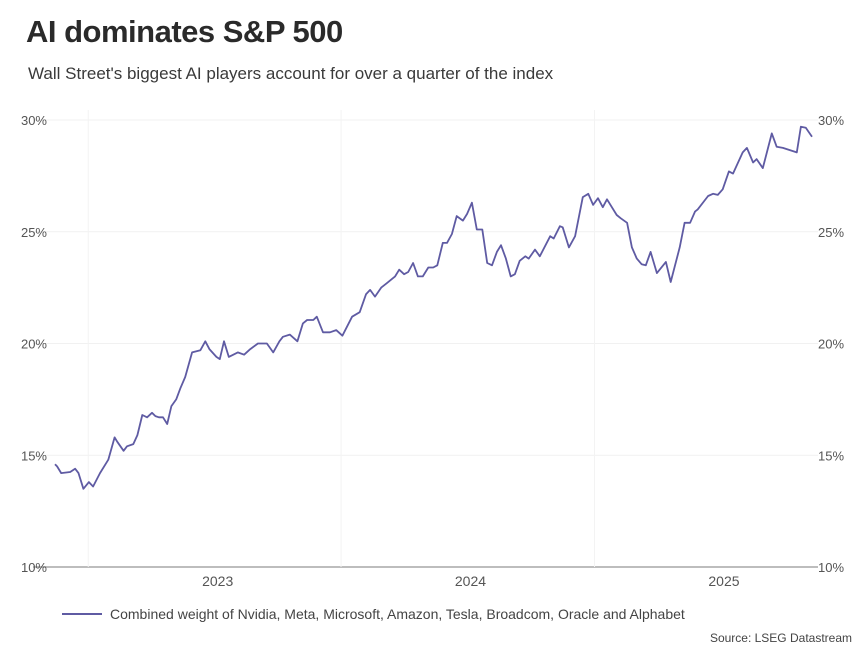 The height and width of the screenshot is (647, 864). I want to click on chart-title: AI dominates S&P 500, so click(184, 31).